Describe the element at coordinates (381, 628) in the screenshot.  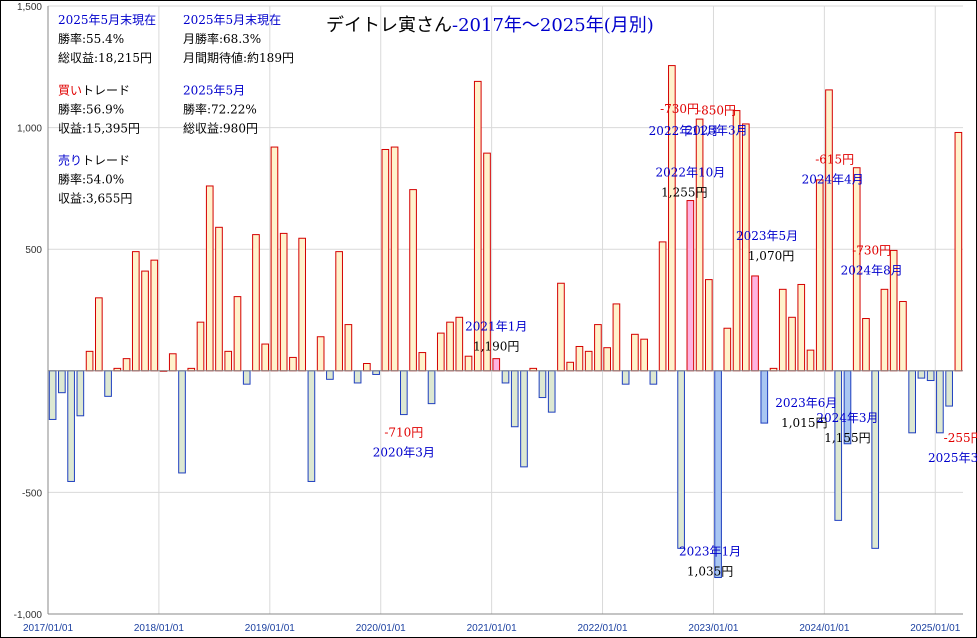
I see `x-tick-label: 2020/01/01` at that location.